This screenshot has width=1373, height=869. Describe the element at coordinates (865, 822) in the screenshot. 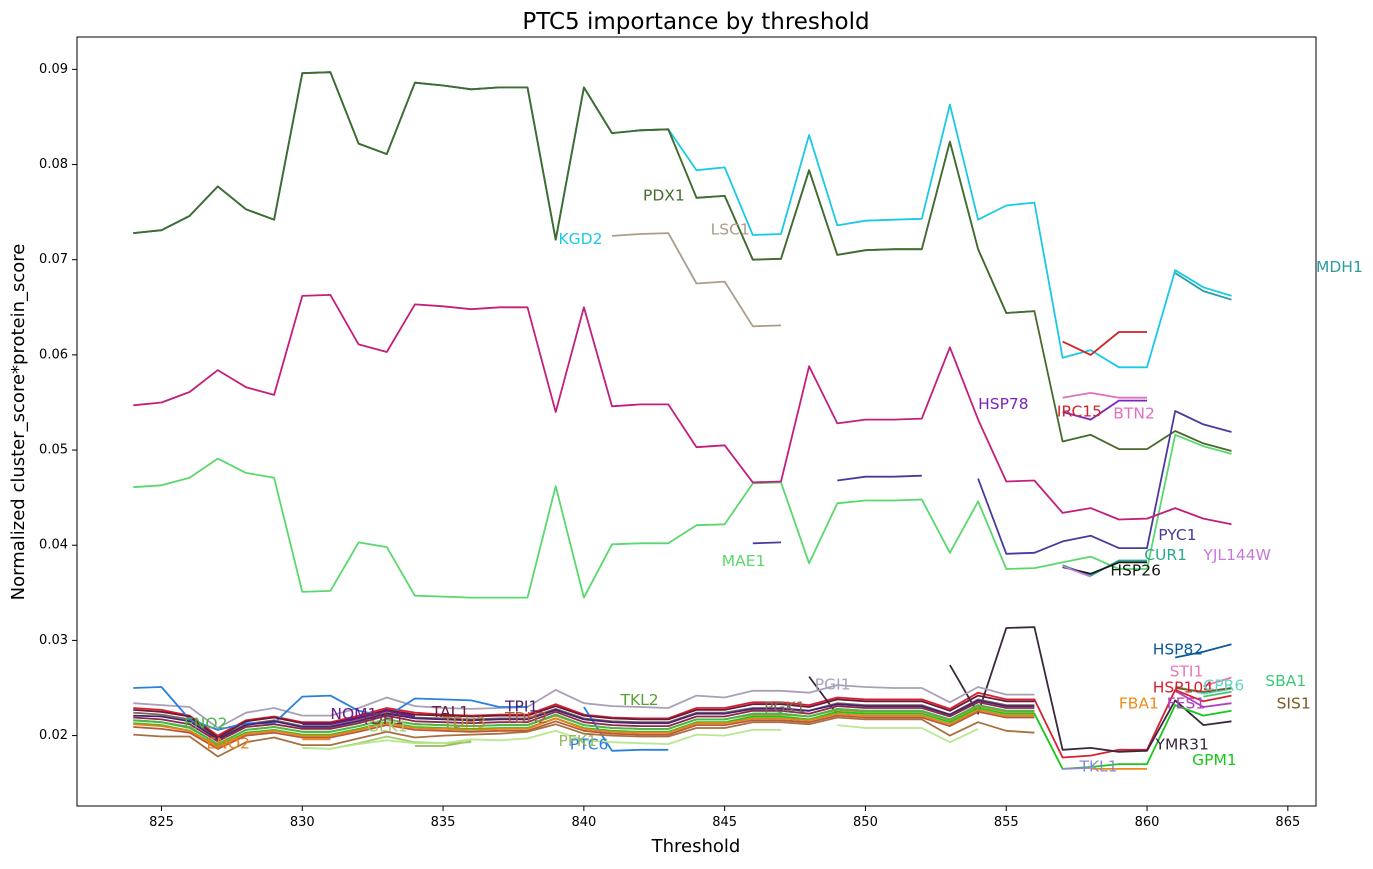

I see `x-tick-label-5: 850` at that location.